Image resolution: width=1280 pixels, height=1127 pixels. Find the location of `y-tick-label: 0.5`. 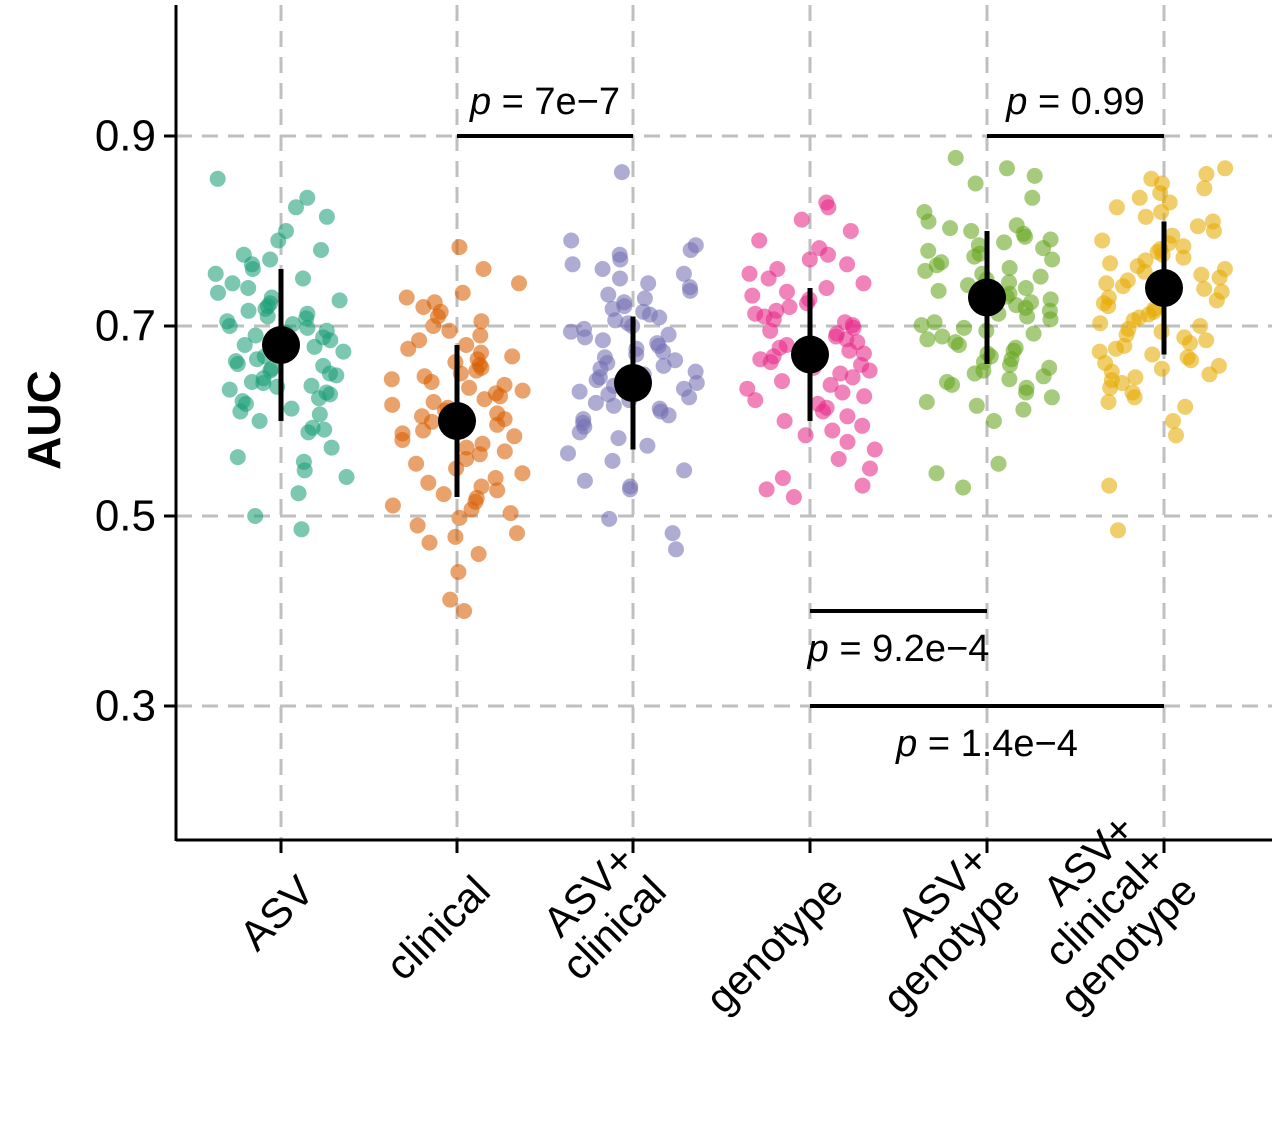

y-tick-label: 0.5 is located at coordinates (125, 516).